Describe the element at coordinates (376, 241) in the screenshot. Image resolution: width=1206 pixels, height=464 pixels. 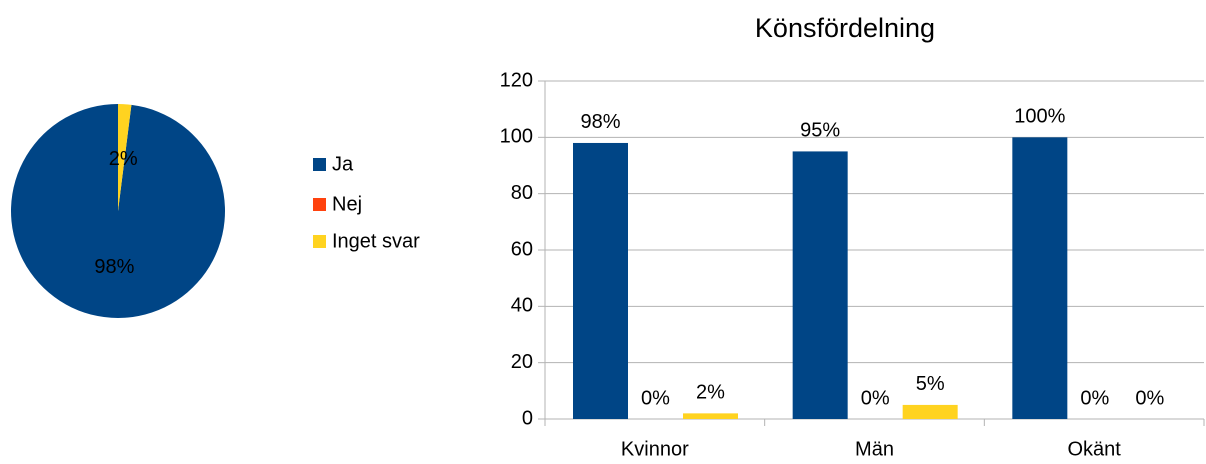
I see `legend-label: Inget svar` at that location.